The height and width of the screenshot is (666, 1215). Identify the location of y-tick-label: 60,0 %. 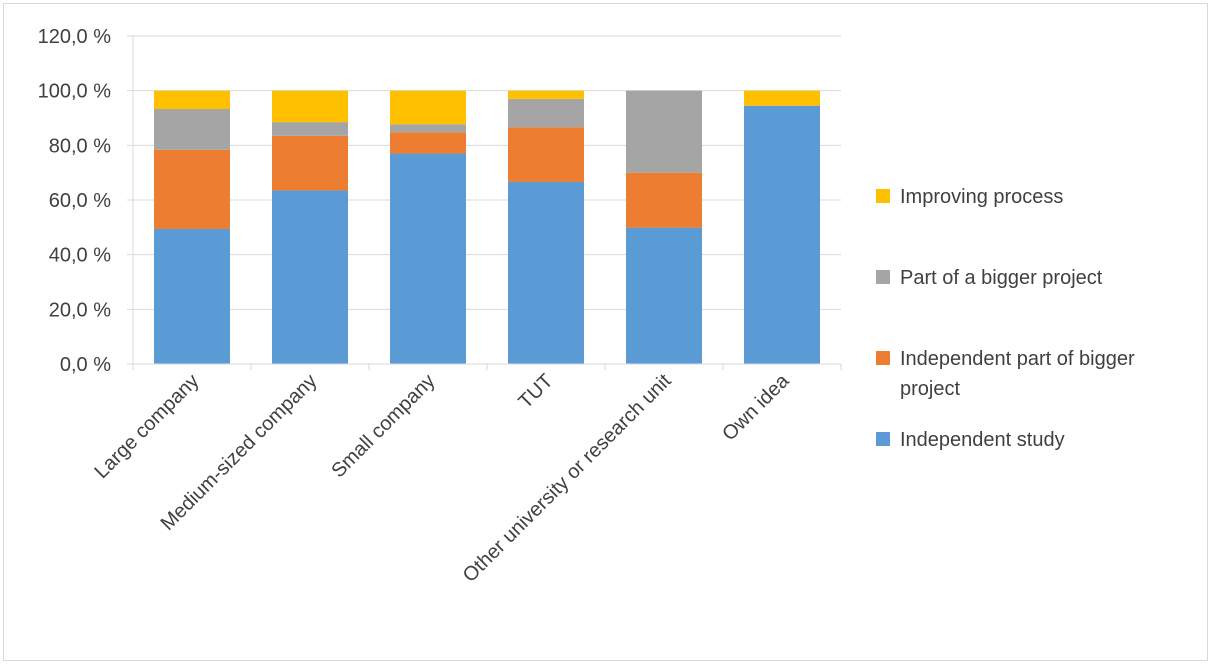
(80, 201).